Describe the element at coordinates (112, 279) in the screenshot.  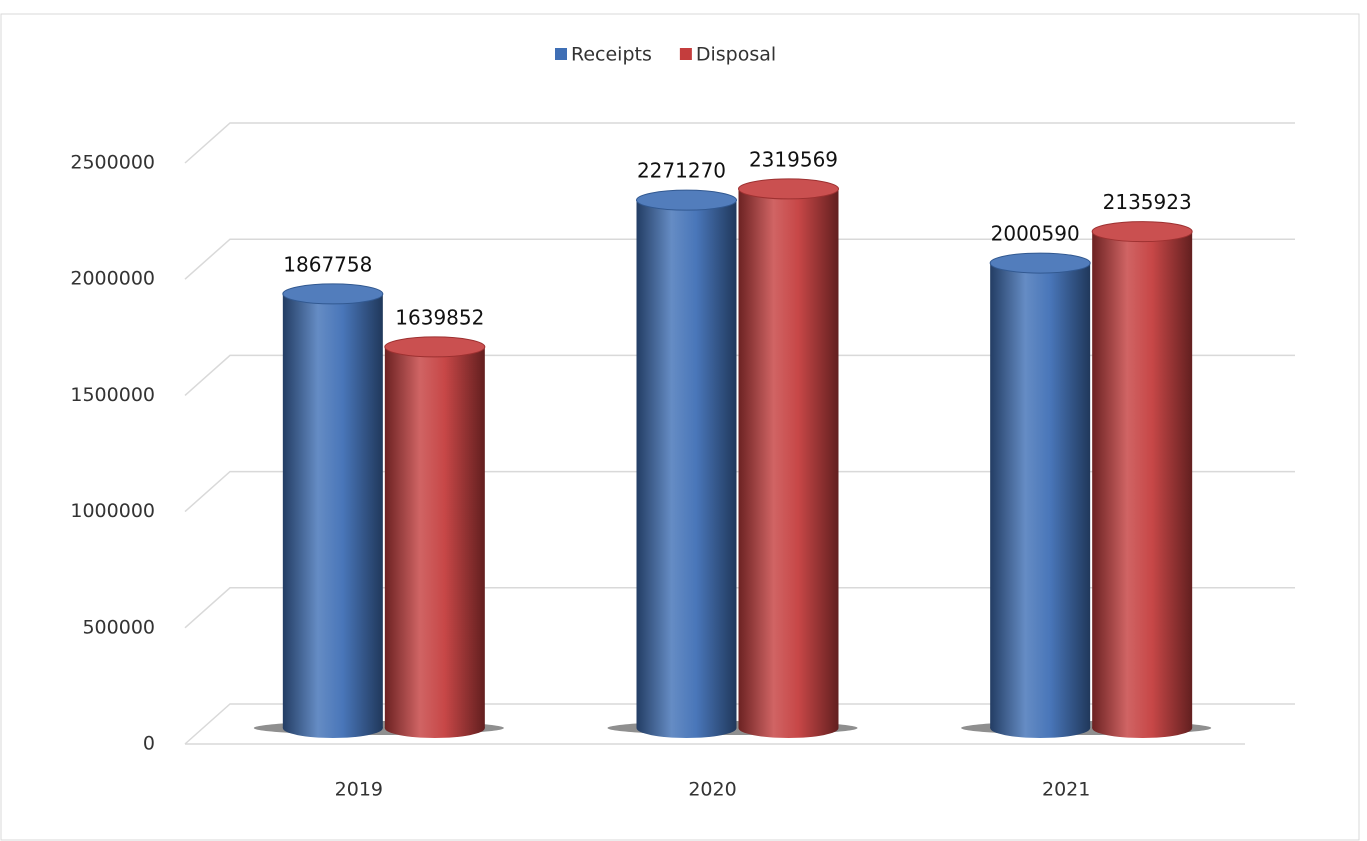
I see `y-tick-label: 2000000` at that location.